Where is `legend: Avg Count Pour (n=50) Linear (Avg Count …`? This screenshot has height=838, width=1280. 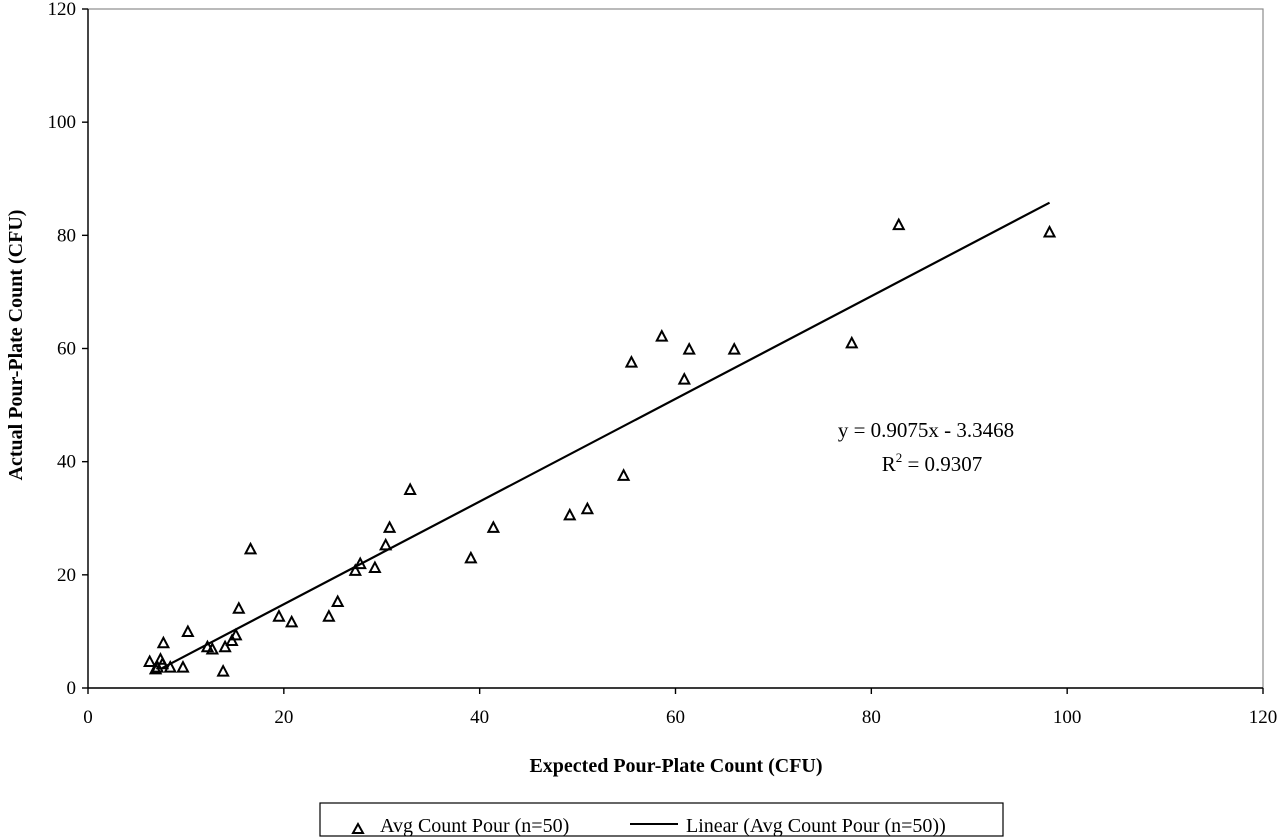 legend: Avg Count Pour (n=50) Linear (Avg Count … is located at coordinates (661, 819).